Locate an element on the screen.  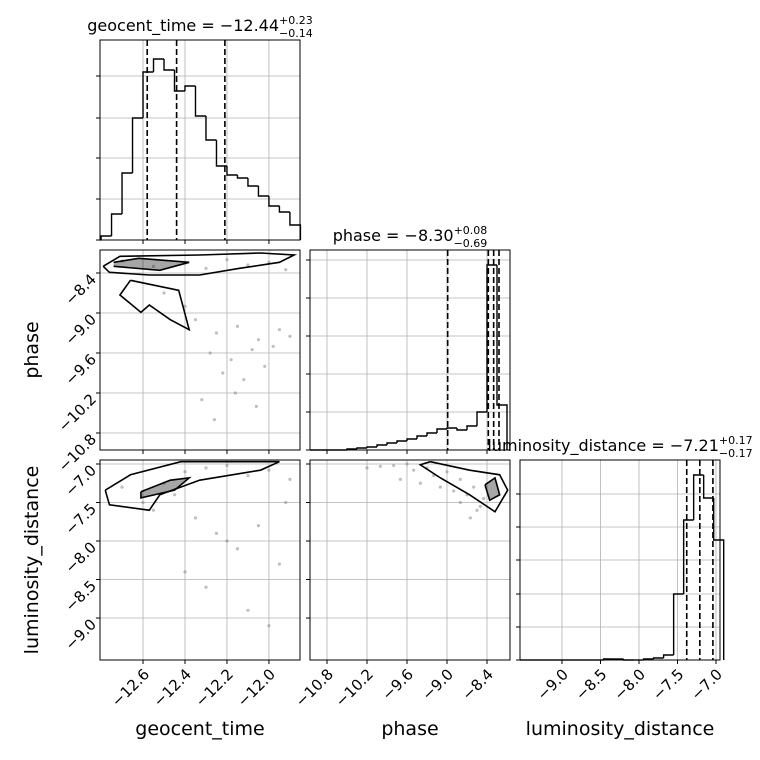
y-tick-label: −8.4 is located at coordinates (81, 289).